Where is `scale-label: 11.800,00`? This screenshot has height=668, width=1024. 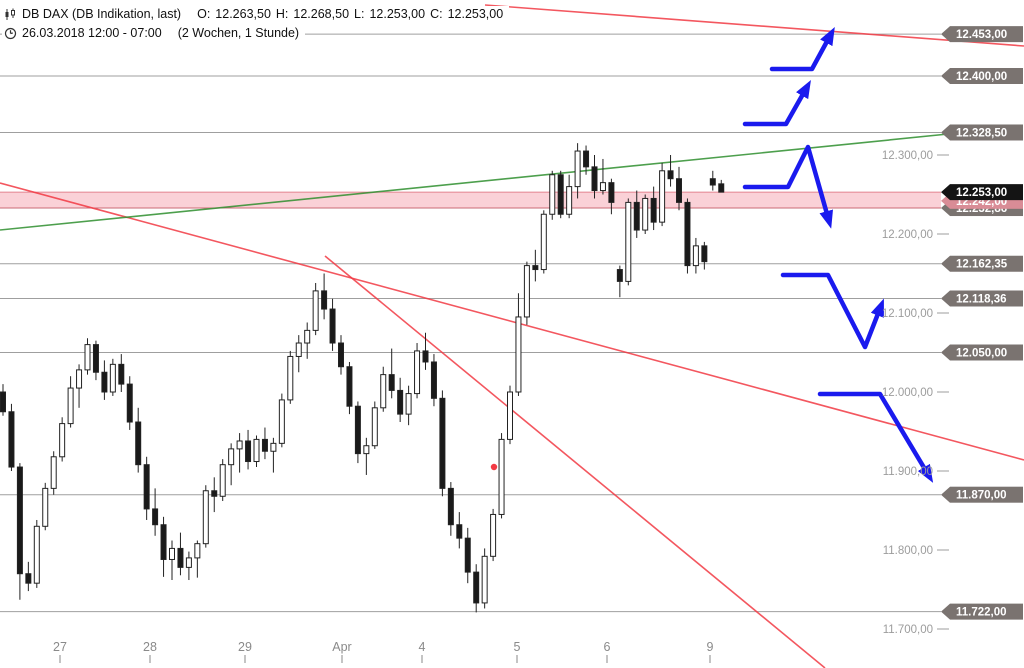 scale-label: 11.800,00 is located at coordinates (908, 551).